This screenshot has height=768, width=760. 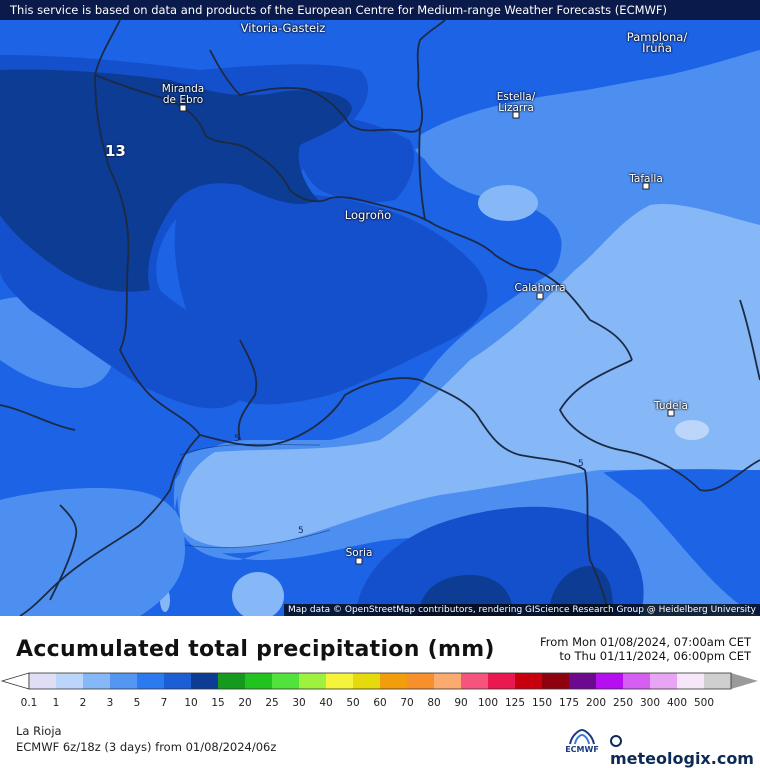 What do you see at coordinates (183, 108) in the screenshot?
I see `city-marker-miranda` at bounding box center [183, 108].